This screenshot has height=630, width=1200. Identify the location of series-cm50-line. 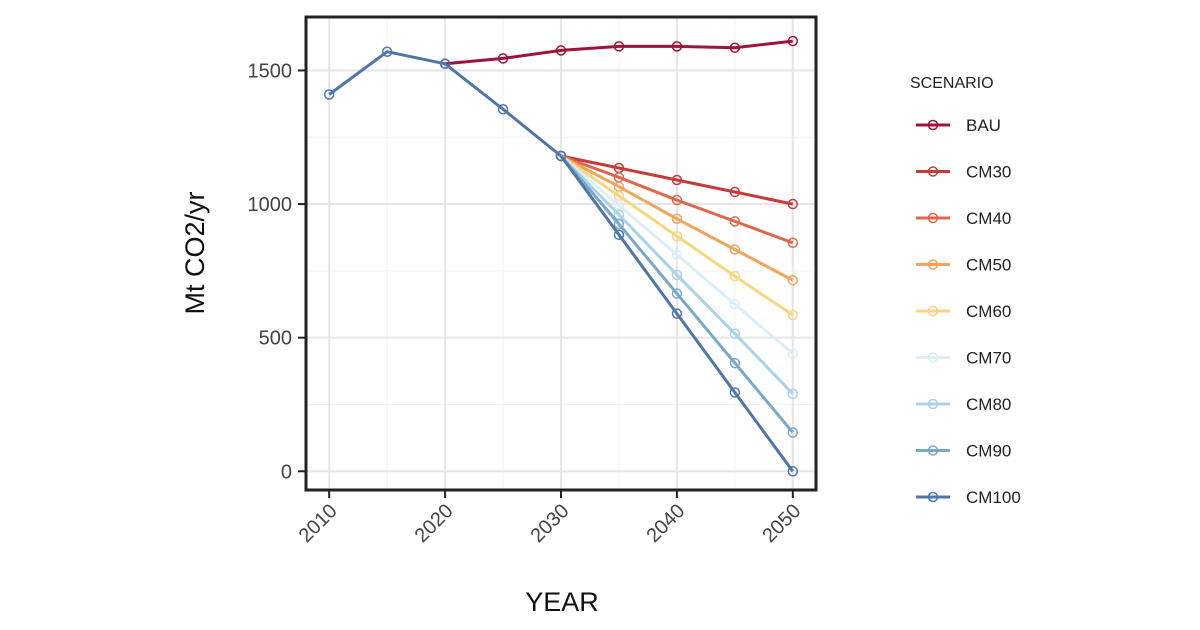
(677, 218).